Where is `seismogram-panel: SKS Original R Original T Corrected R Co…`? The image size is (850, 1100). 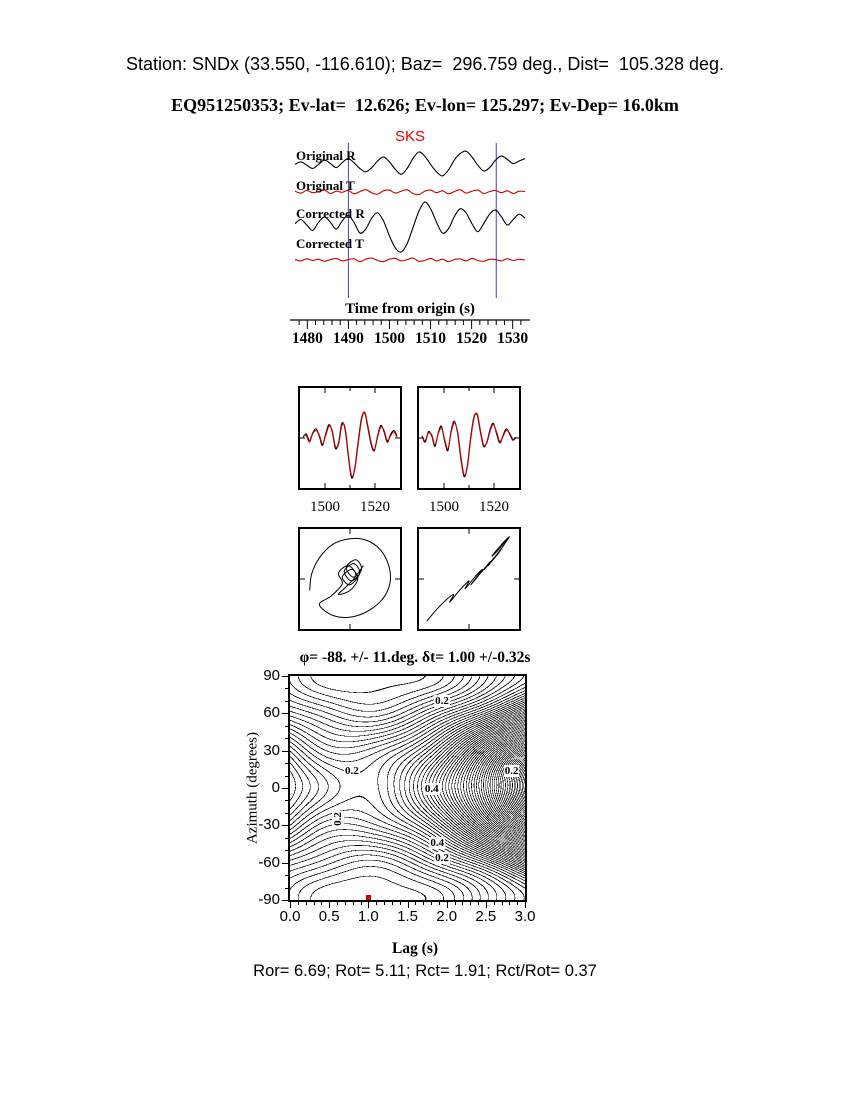
seismogram-panel: SKS Original R Original T Corrected R Co… is located at coordinates (410, 247).